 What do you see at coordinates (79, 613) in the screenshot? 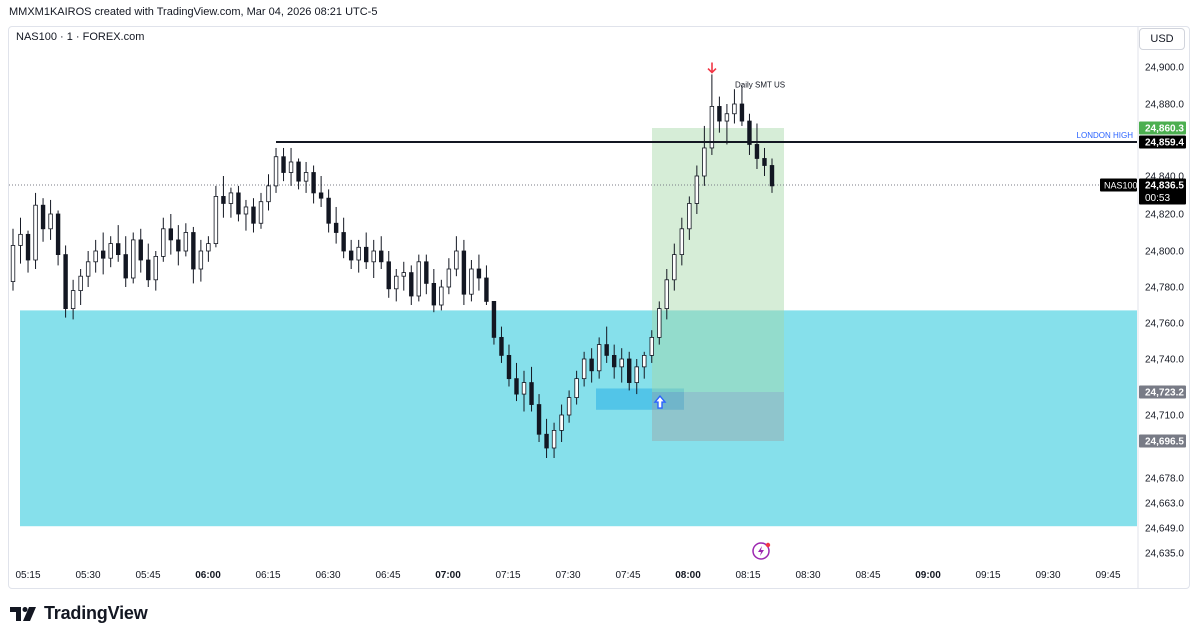
I see `tradingview-logo: TradingView` at bounding box center [79, 613].